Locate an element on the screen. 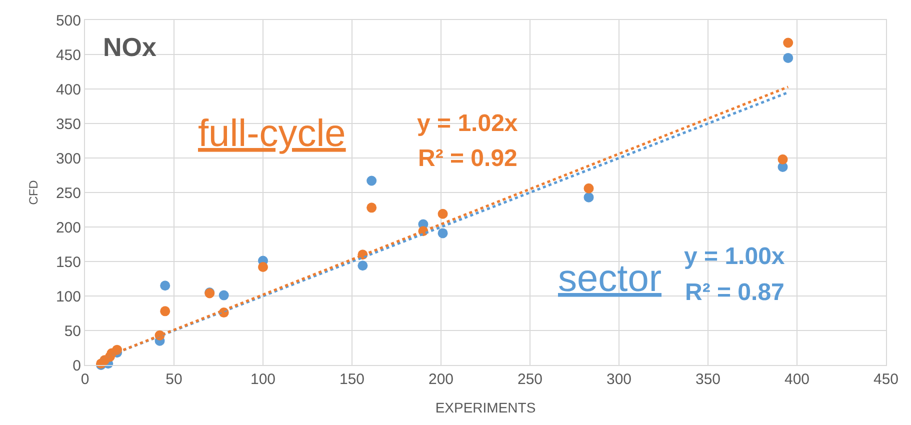 This screenshot has height=425, width=911. y-tick-label: 300 is located at coordinates (68, 159).